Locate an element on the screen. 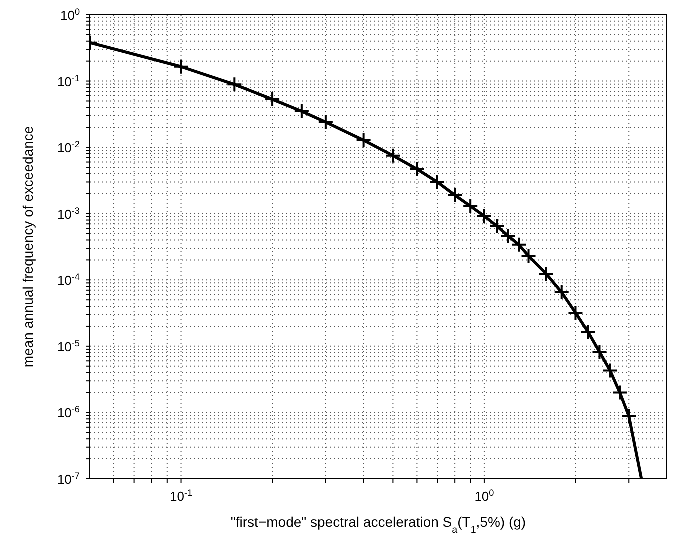  y-axis-title: mean annual frequency of exceedance is located at coordinates (28, 247).